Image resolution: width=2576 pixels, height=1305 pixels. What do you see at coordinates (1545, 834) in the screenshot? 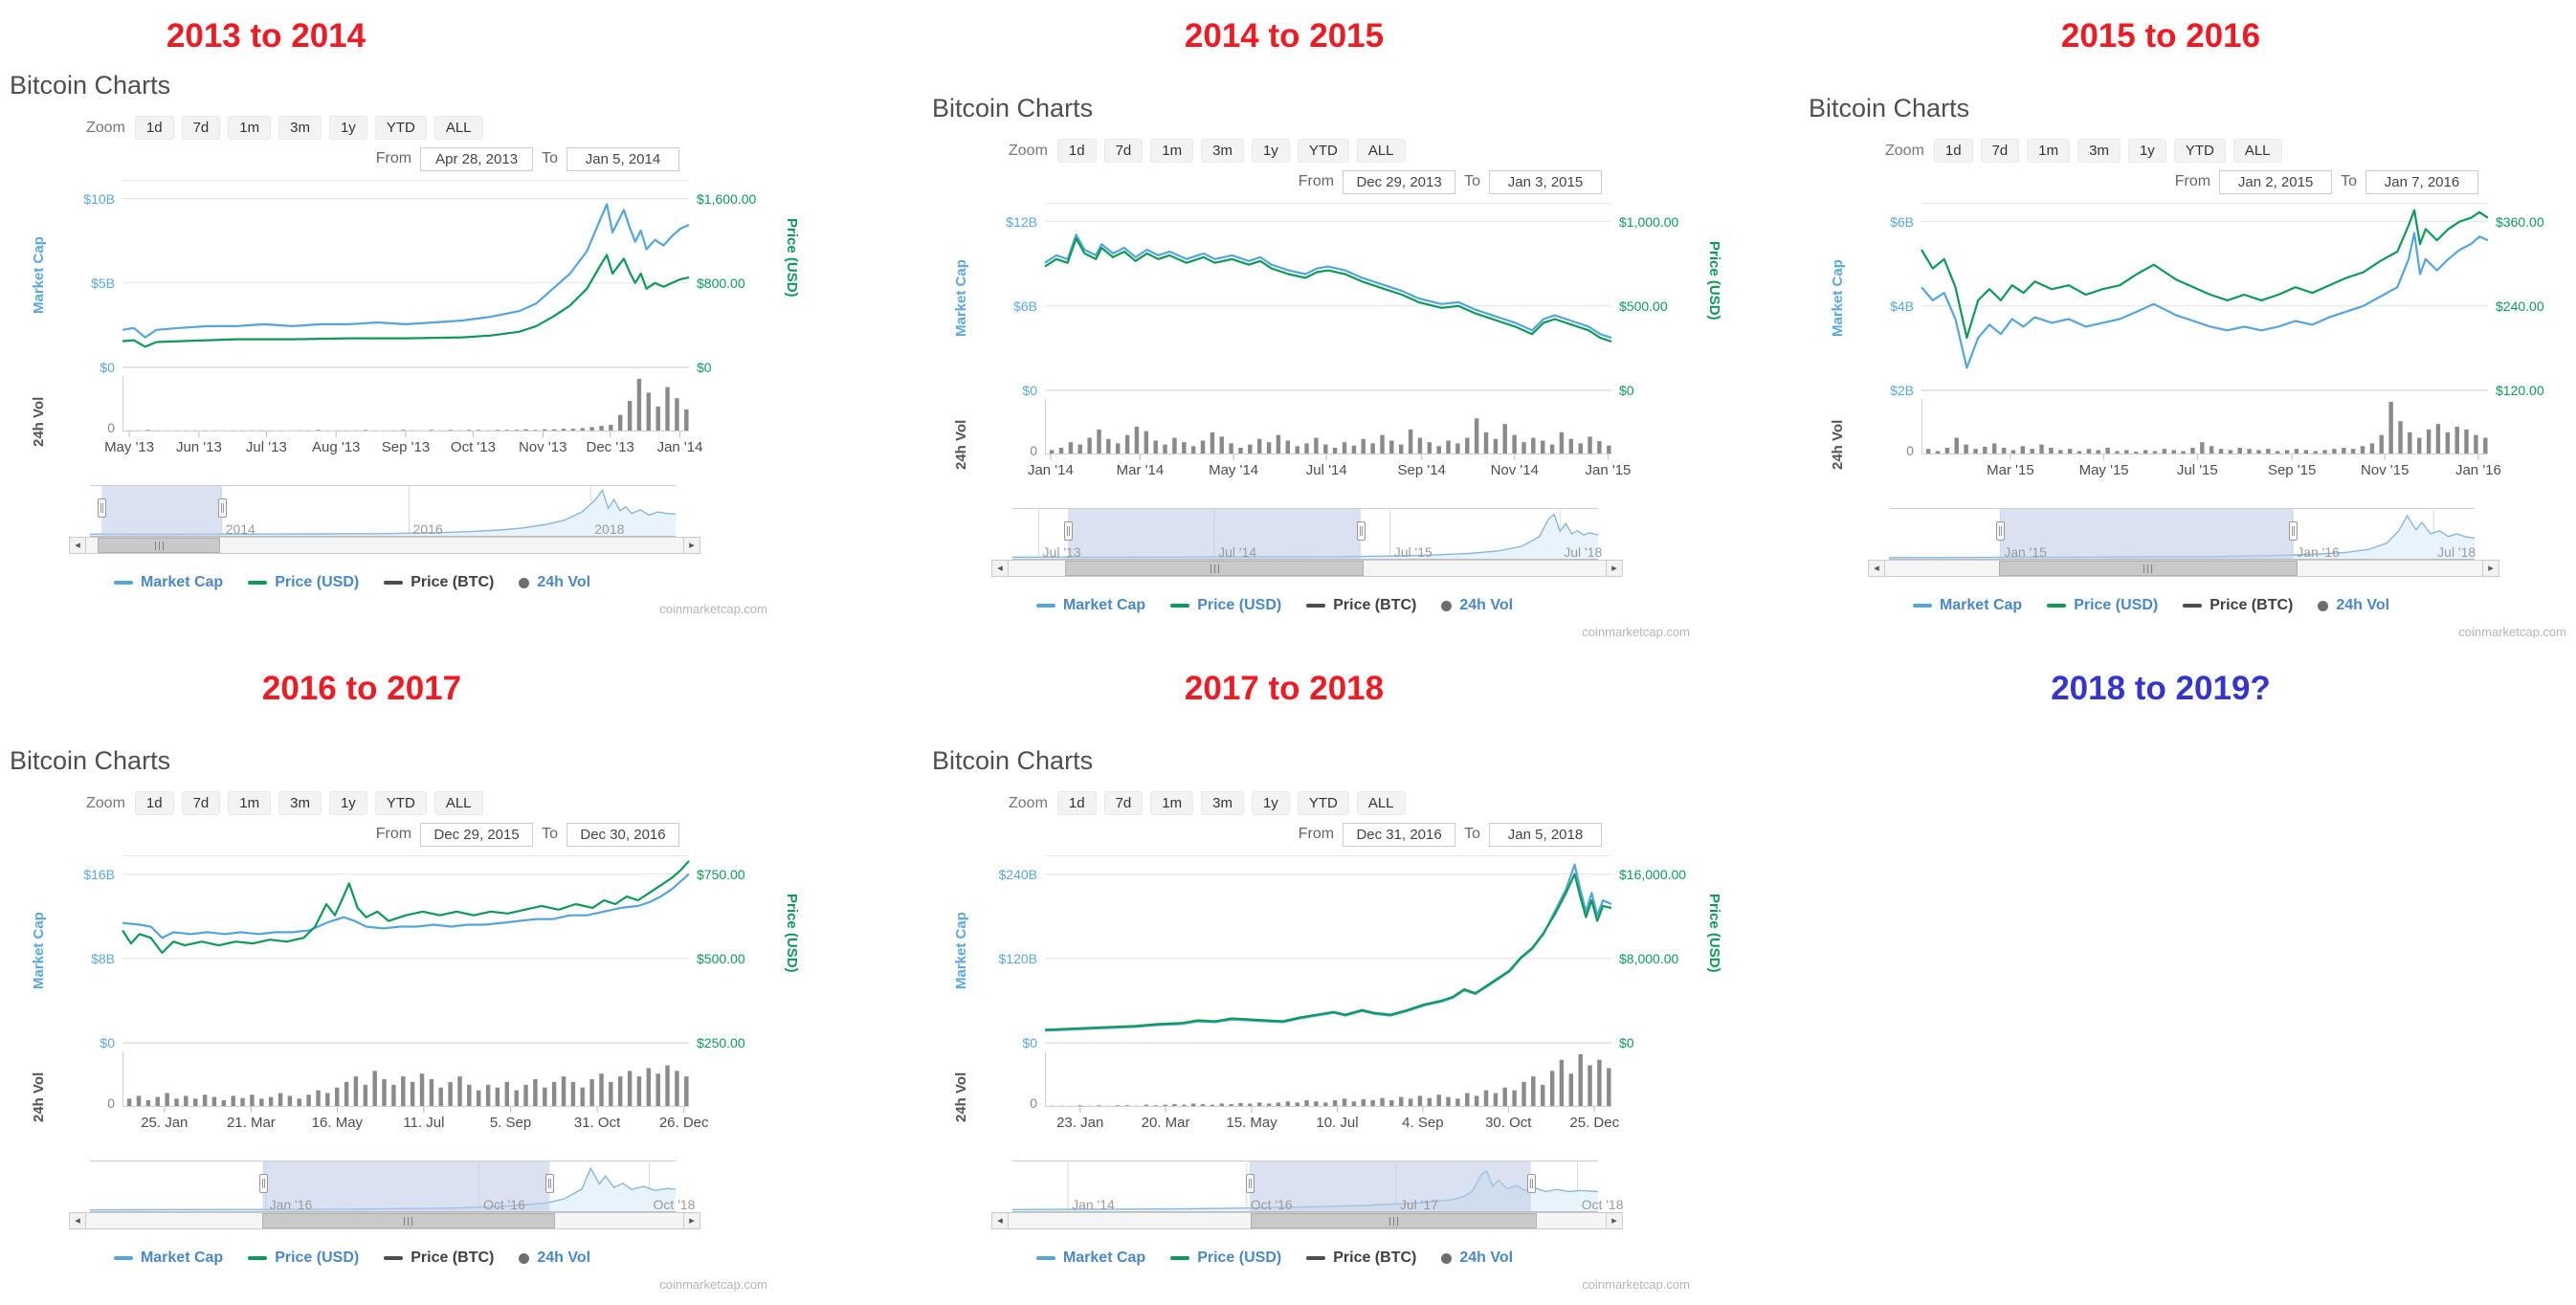
I see `to-date-input: Jan 5, 2018` at bounding box center [1545, 834].